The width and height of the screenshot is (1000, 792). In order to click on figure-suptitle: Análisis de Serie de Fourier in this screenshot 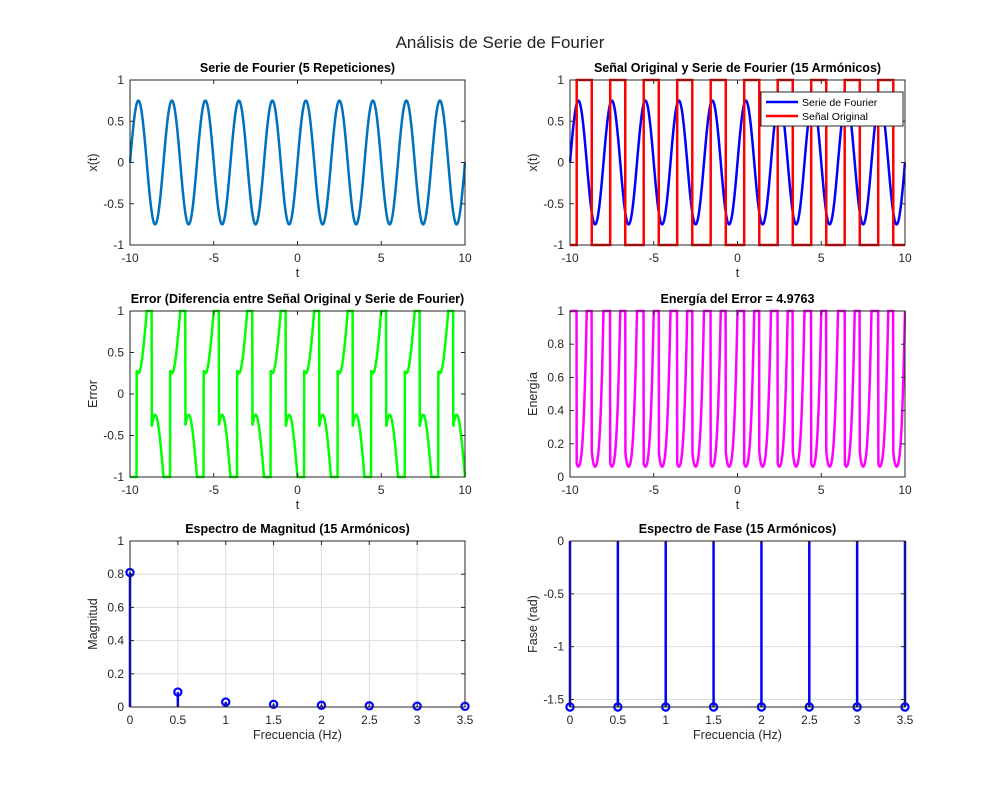, I will do `click(500, 42)`.